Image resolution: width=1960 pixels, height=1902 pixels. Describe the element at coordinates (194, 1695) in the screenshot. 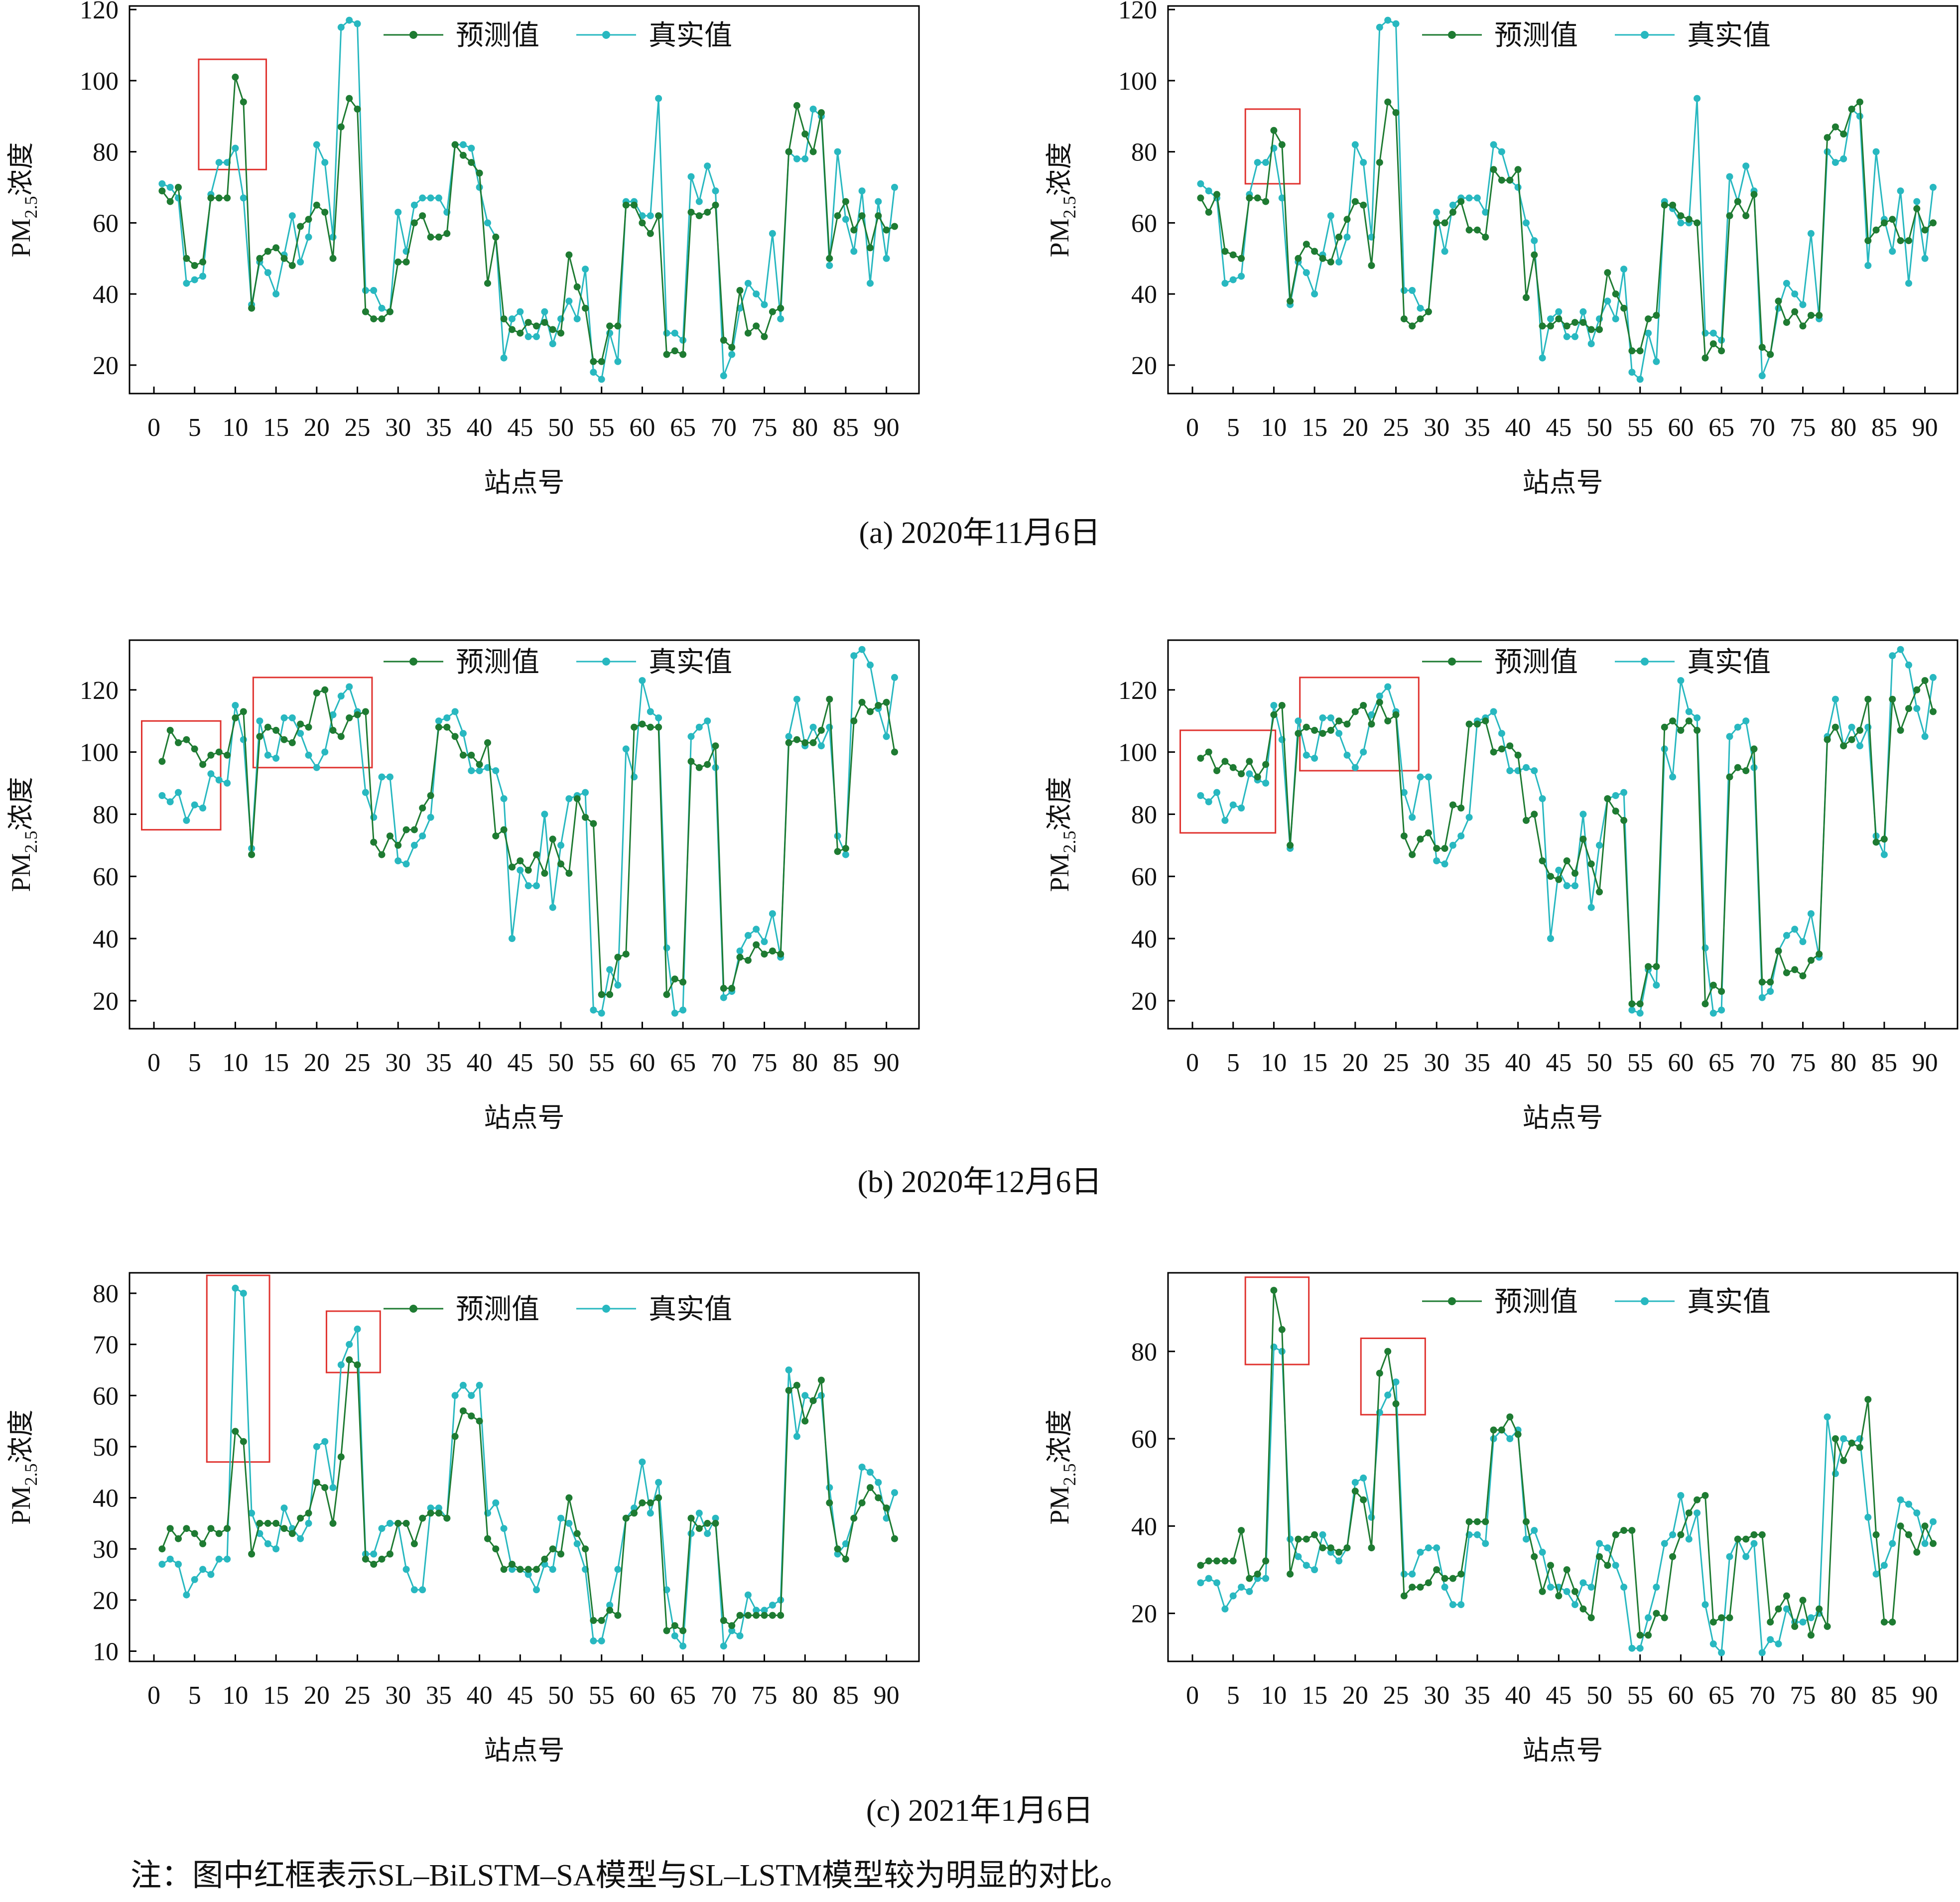

I see `x-tick-label: 5` at that location.